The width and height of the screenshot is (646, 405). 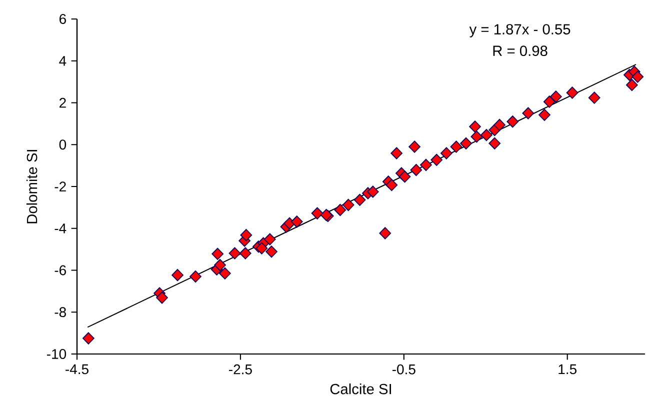 What do you see at coordinates (404, 369) in the screenshot?
I see `x-tick-label: -0.5` at bounding box center [404, 369].